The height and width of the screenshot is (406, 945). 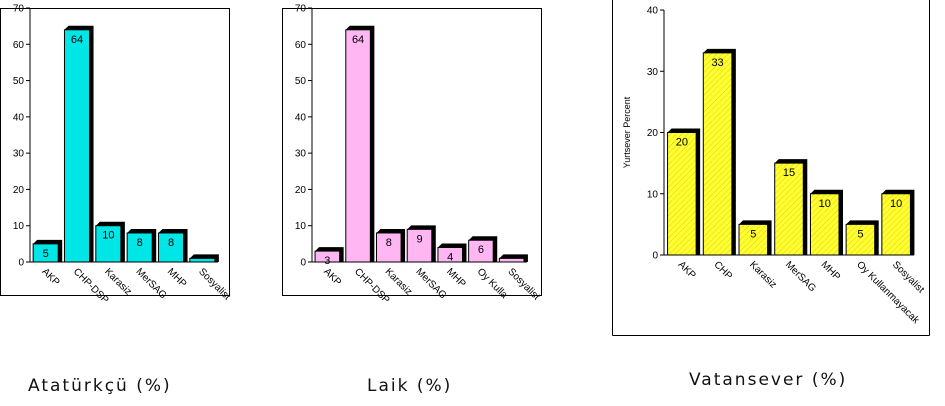 I want to click on caption-ataturkcu: Atatürkçü (%), so click(x=100, y=386).